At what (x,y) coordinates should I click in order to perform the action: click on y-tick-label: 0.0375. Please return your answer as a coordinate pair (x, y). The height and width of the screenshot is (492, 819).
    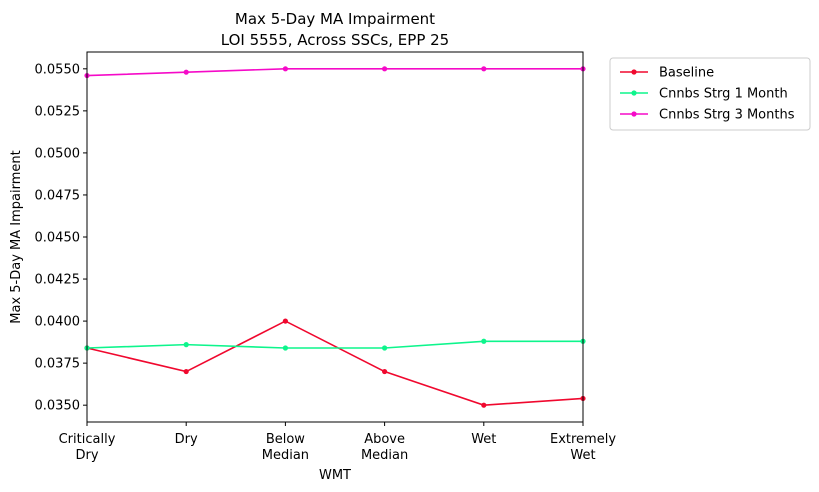
    Looking at the image, I should click on (58, 364).